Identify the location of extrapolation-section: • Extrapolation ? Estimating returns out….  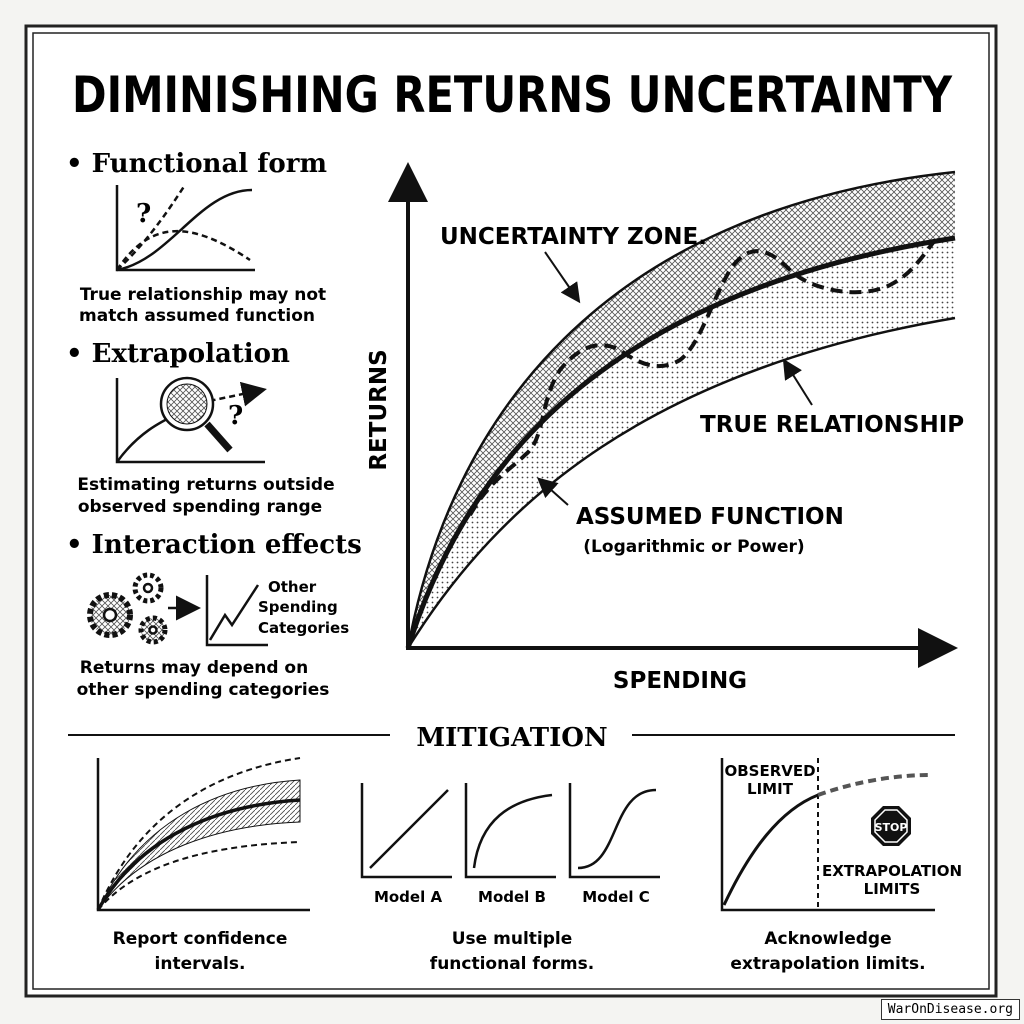
(200, 428).